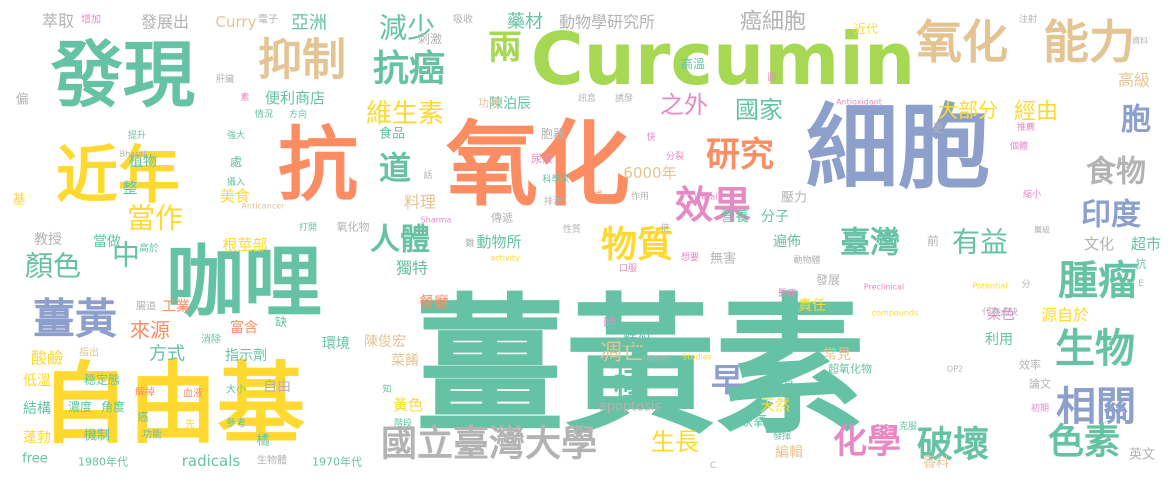 Image resolution: width=1175 pixels, height=482 pixels. Describe the element at coordinates (403, 423) in the screenshot. I see `cloud-word: 階段` at that location.